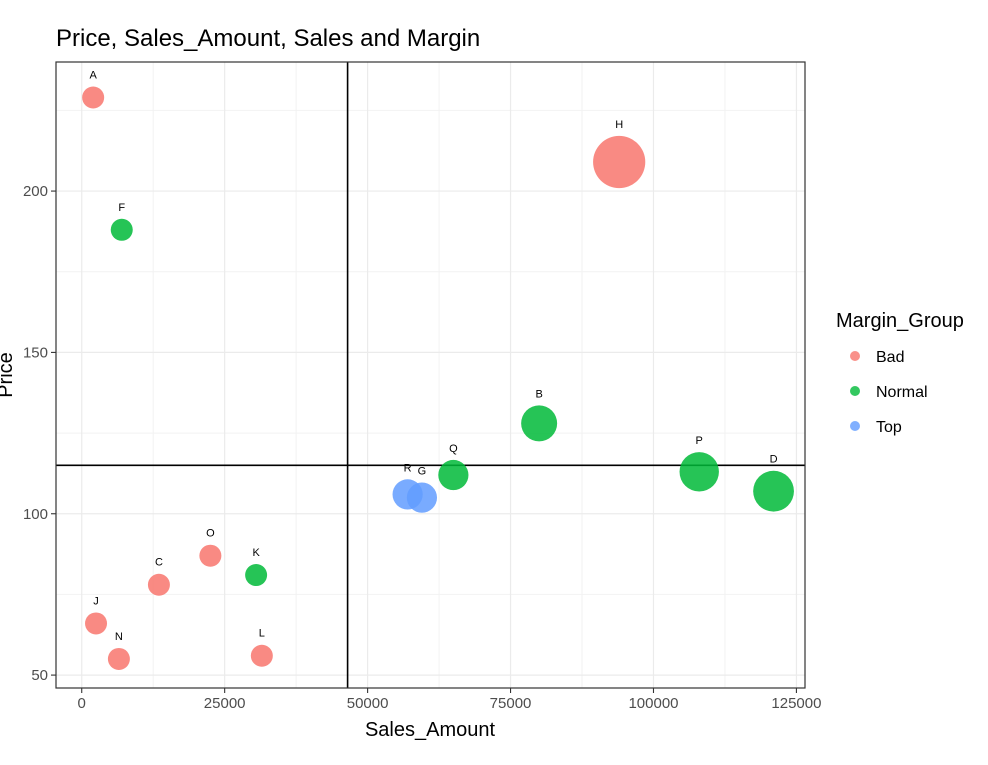 The image size is (988, 765). I want to click on x-axis-ticks: 0 25000 50000 75000 100000 125000, so click(449, 700).